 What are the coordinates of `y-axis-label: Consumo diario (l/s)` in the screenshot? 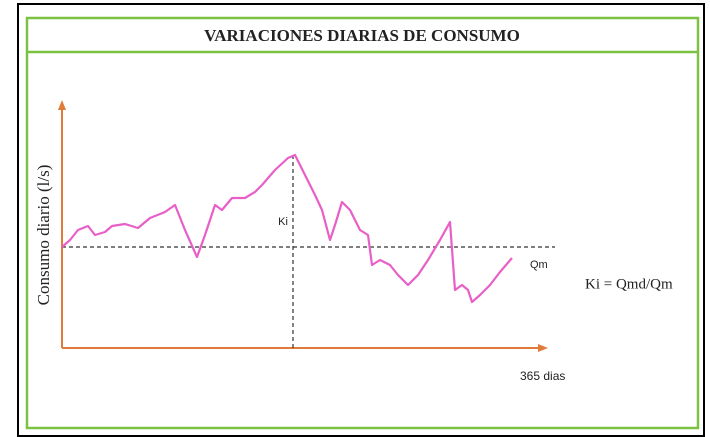 It's located at (43, 235).